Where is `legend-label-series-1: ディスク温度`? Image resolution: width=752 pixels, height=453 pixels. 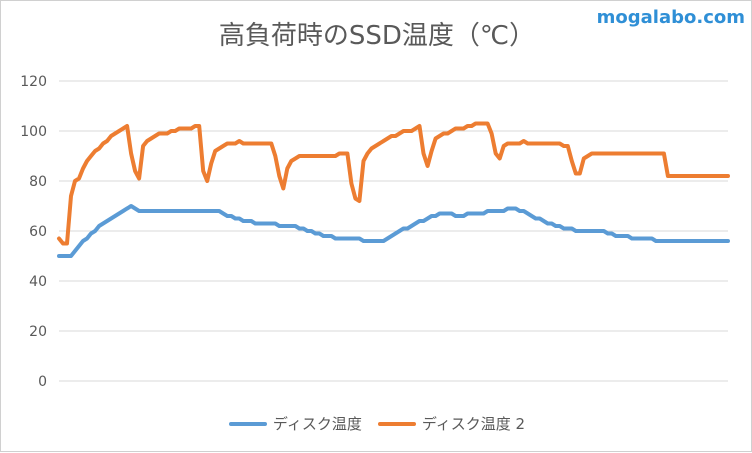
legend-label-series-1: ディスク温度 is located at coordinates (317, 424).